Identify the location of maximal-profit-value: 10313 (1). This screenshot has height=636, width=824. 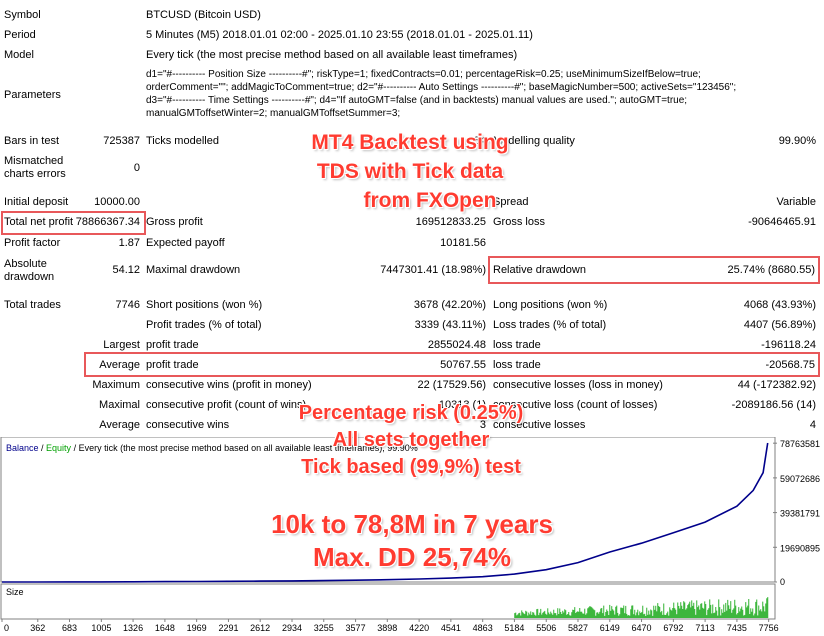
(462, 405).